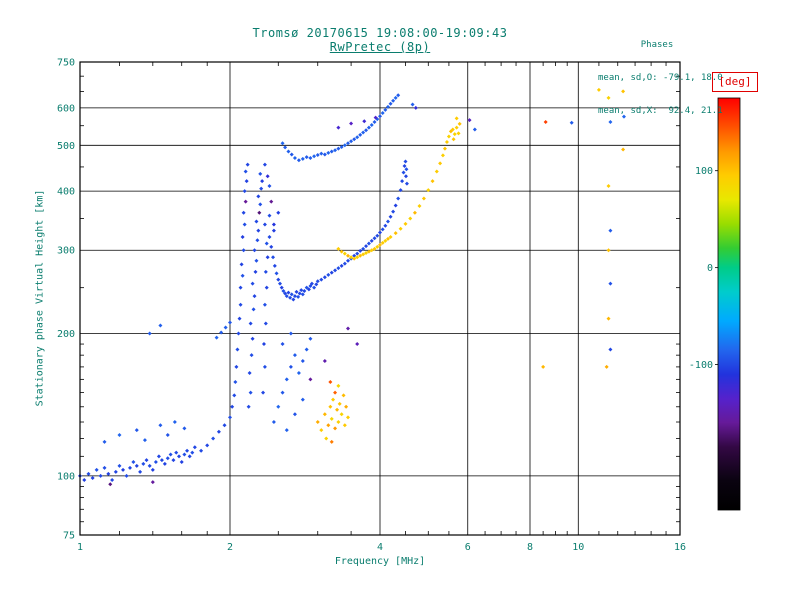  Describe the element at coordinates (660, 111) in the screenshot. I see `phases-mean-x: mean, sd,X: 92.4, 21.1` at that location.